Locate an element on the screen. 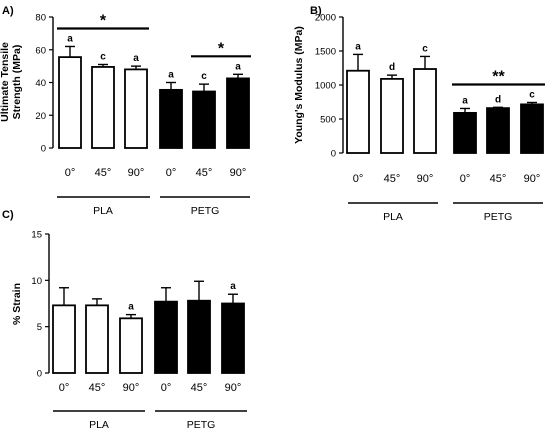  y-tick-label: 1000 is located at coordinates (325, 86).